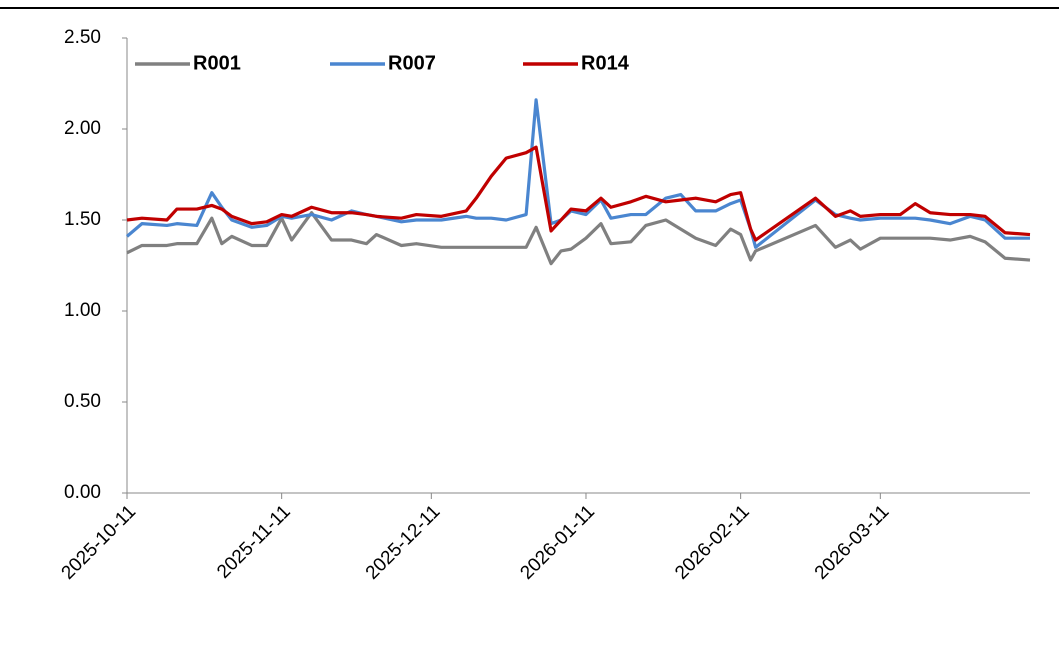 Image resolution: width=1059 pixels, height=646 pixels. What do you see at coordinates (82, 37) in the screenshot?
I see `y-tick-label: 2.50` at bounding box center [82, 37].